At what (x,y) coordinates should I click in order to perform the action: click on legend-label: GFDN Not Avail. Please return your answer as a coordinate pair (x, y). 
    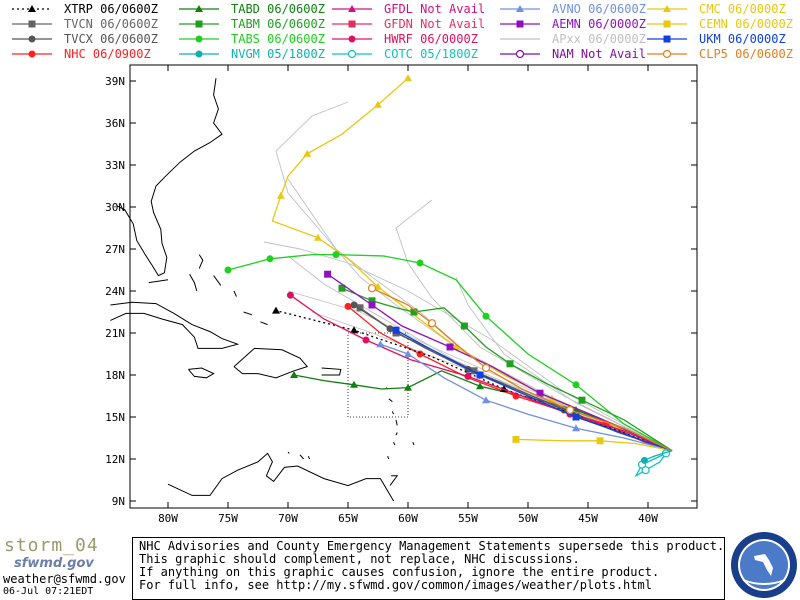
    Looking at the image, I should click on (435, 24).